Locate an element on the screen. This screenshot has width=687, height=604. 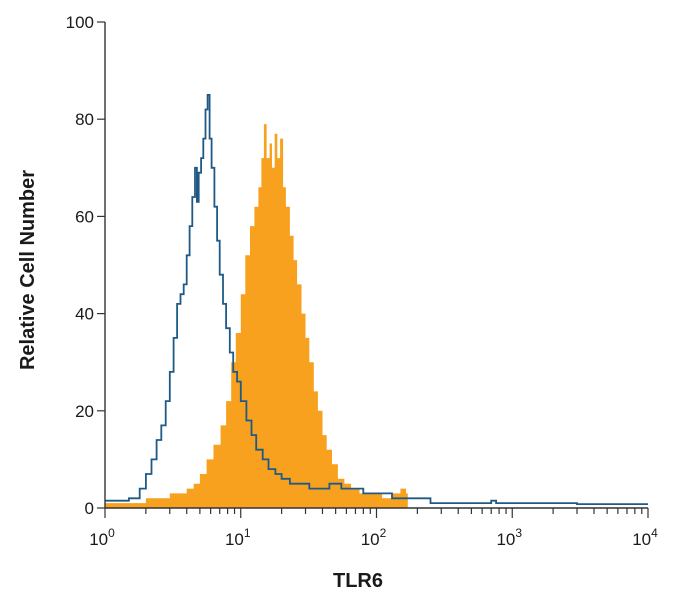
y-tick-label: 100 is located at coordinates (80, 22).